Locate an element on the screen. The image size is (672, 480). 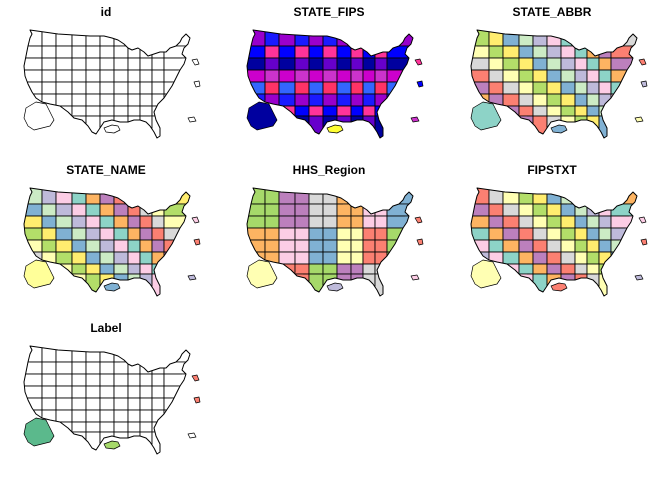
panel-5: FIPSTXT is located at coordinates (559, 230).